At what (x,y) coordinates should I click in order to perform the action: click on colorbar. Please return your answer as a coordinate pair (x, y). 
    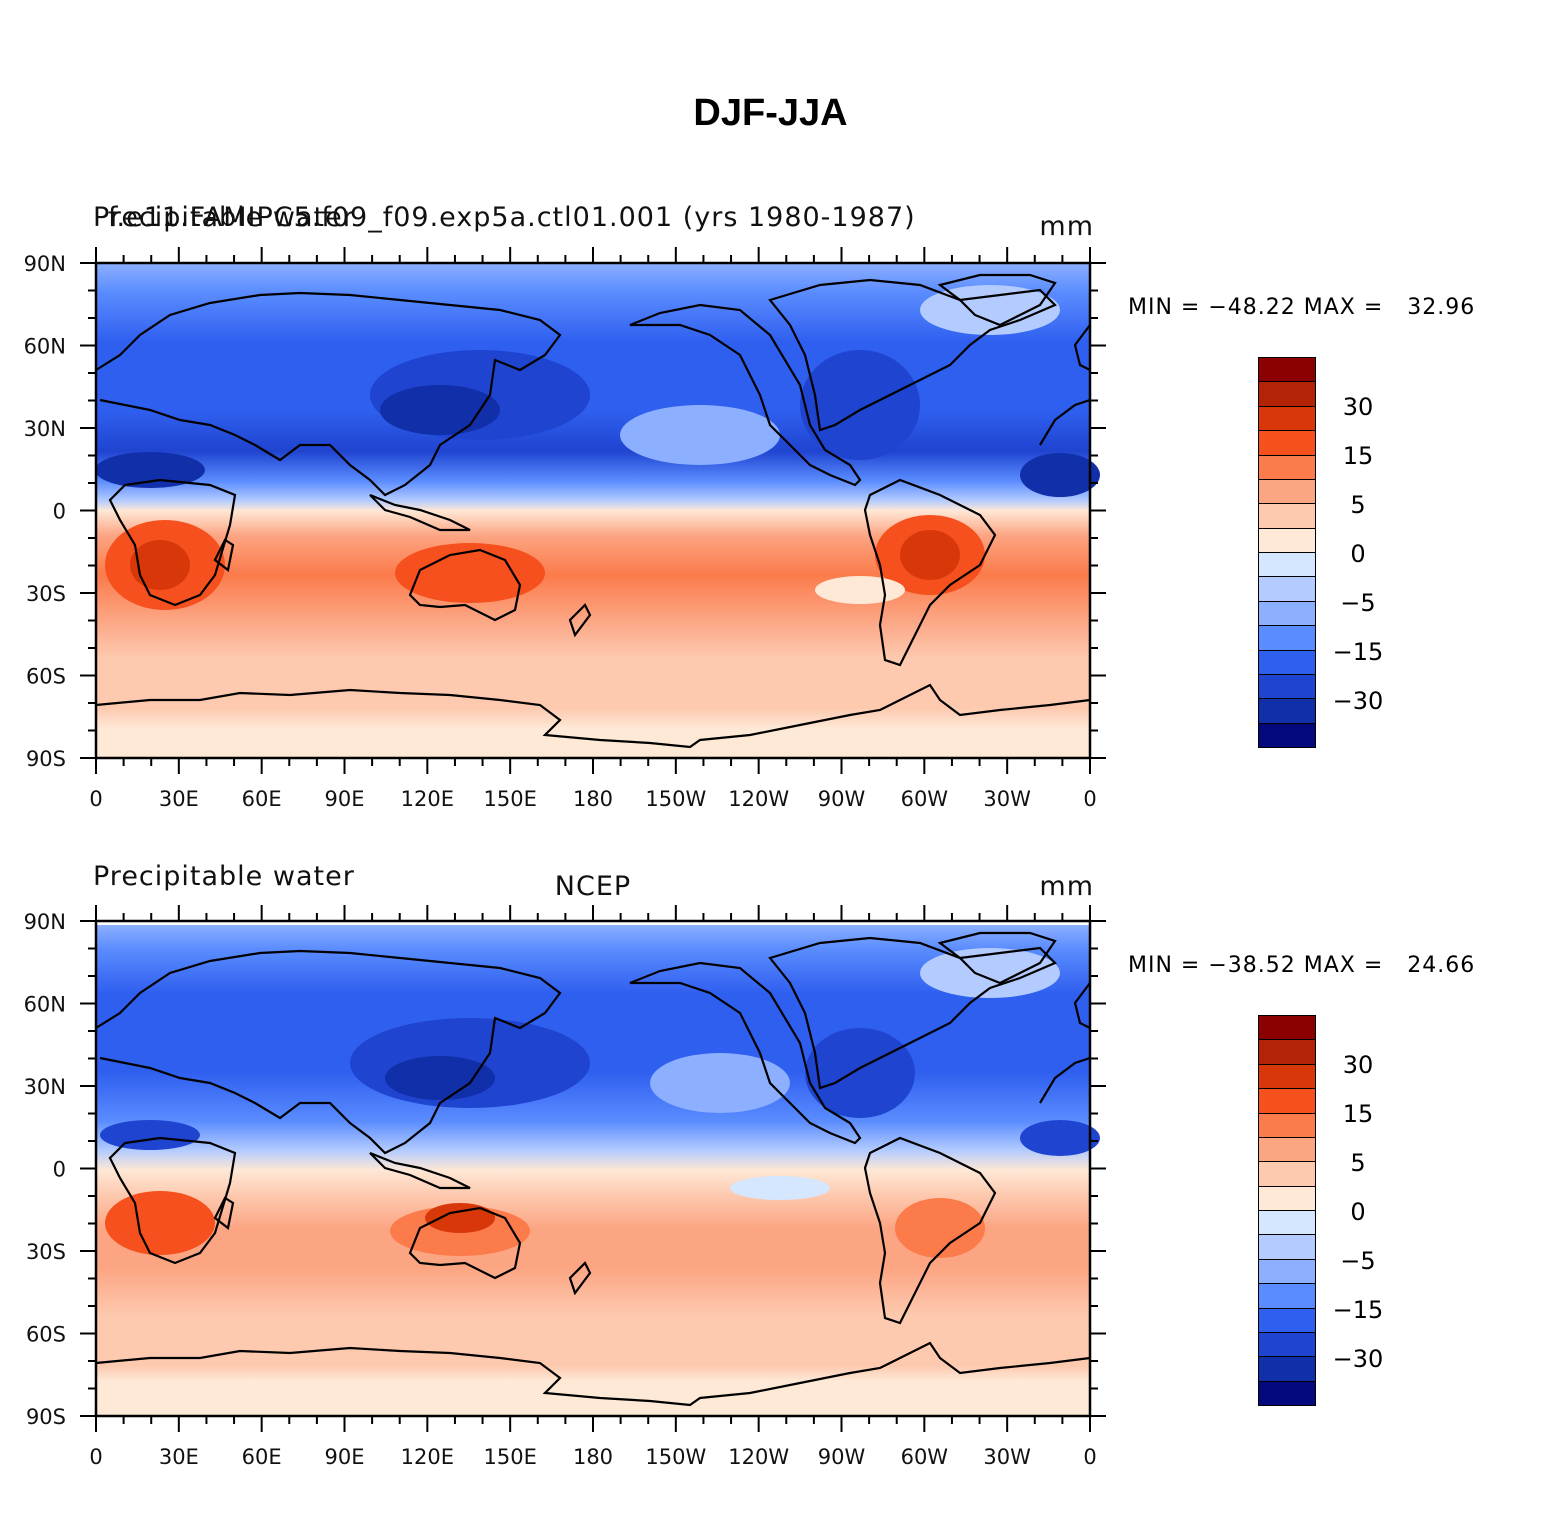
    Looking at the image, I should click on (1287, 1210).